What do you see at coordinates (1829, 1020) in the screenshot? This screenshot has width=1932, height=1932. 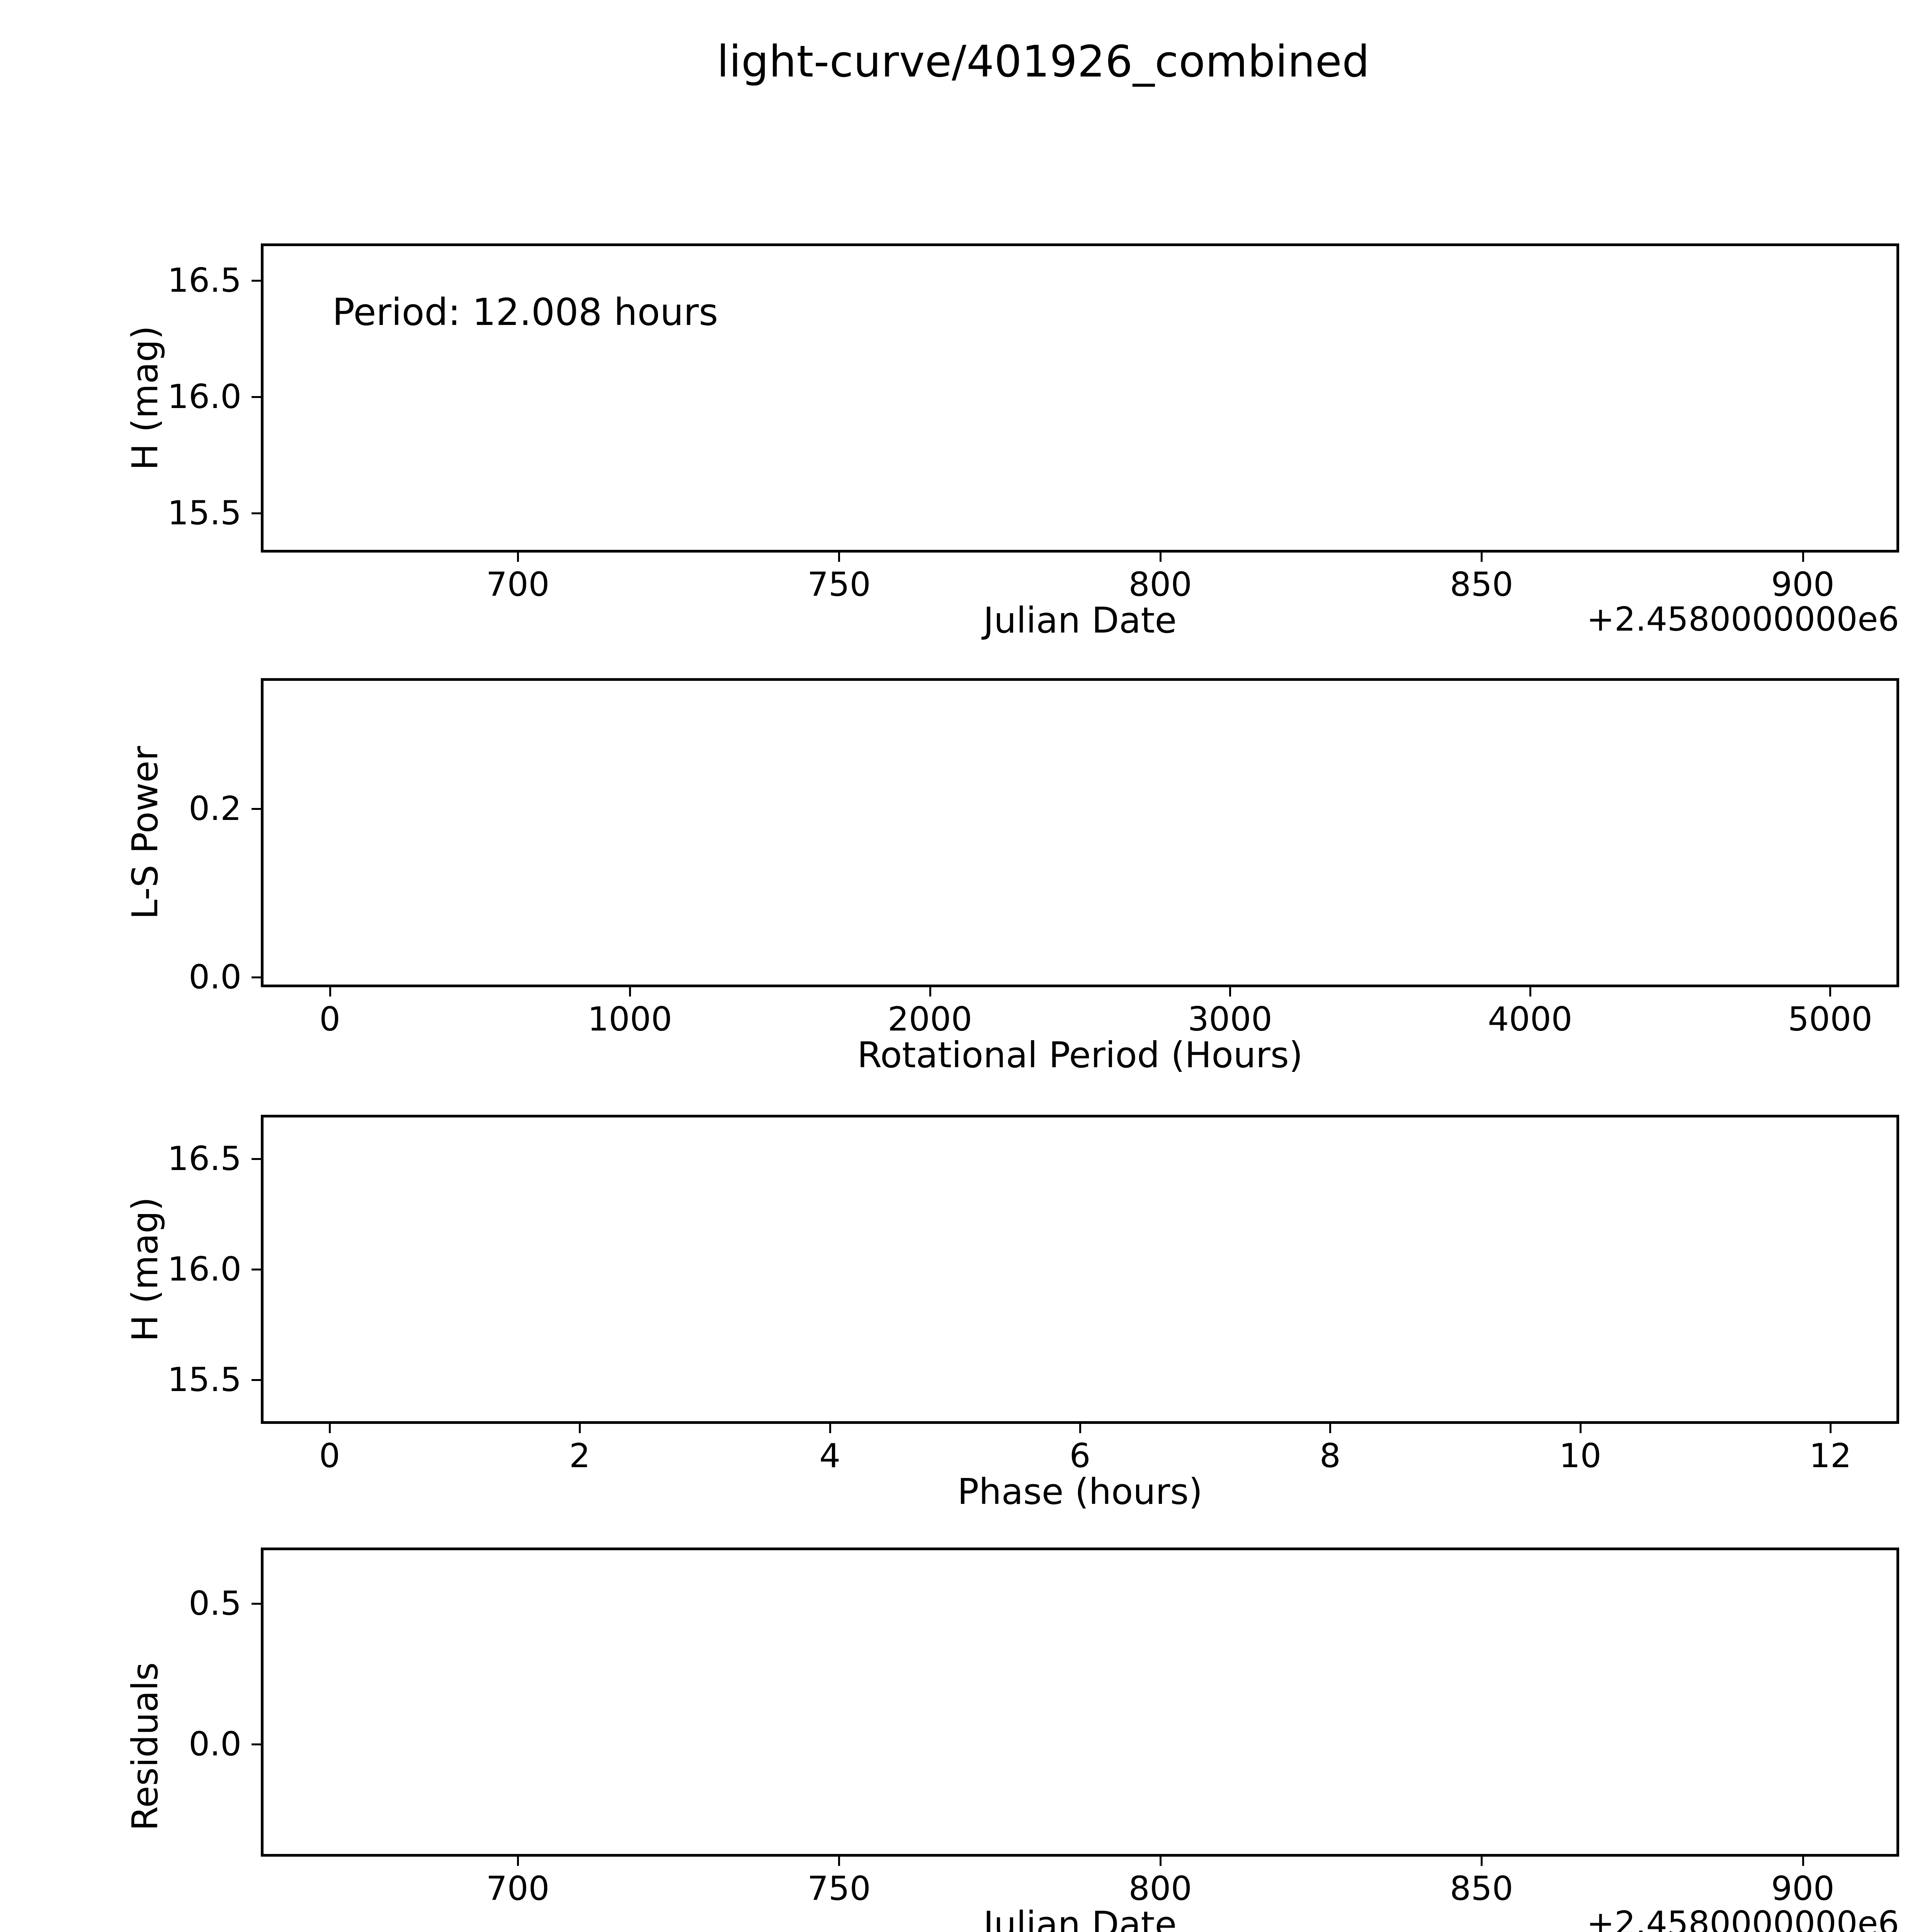 I see `x-tick-label: 5000` at bounding box center [1829, 1020].